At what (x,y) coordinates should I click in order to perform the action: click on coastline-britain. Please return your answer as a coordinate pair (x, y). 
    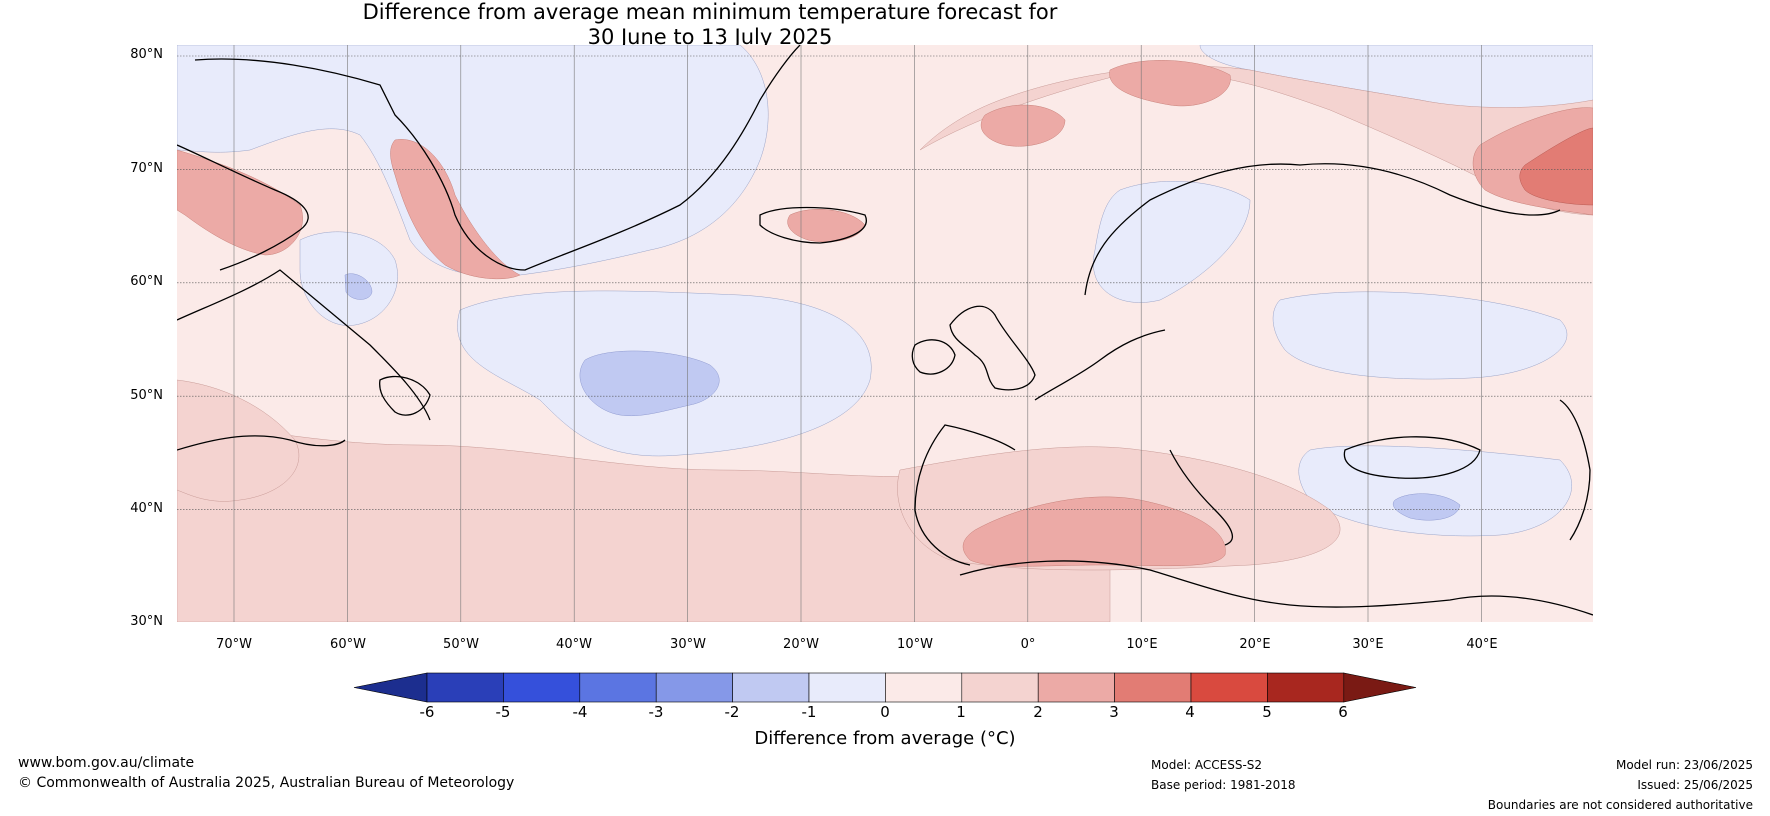
    Looking at the image, I should click on (992, 348).